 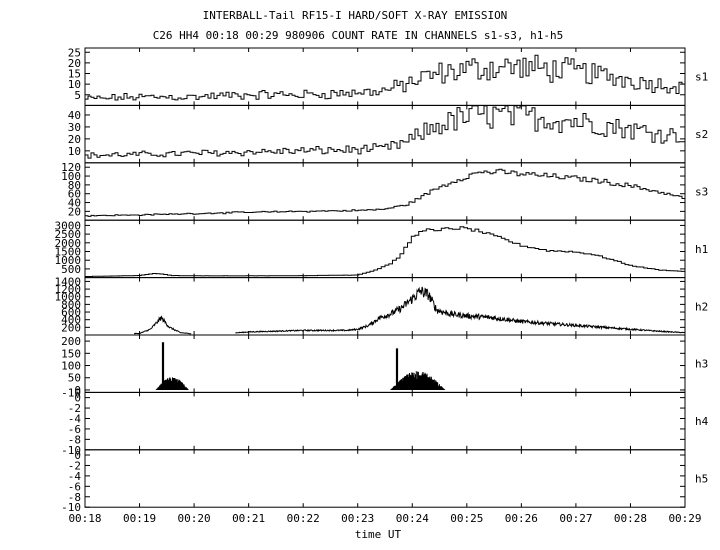 I want to click on y-tick-label-h2: 600, so click(x=71, y=312).